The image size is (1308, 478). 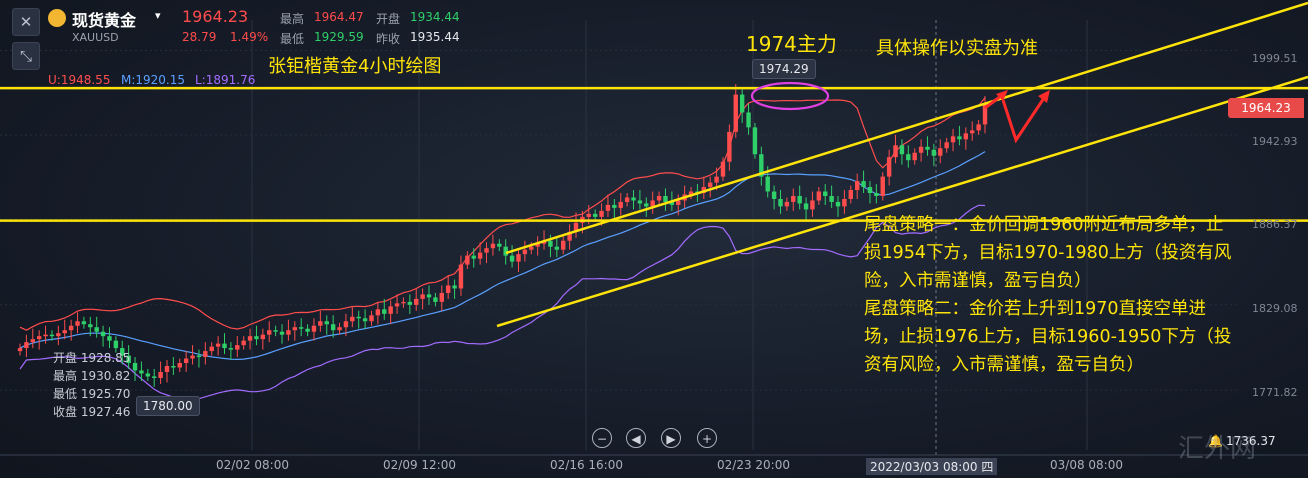 What do you see at coordinates (158, 15) in the screenshot?
I see `chevron-down-icon: ▾` at bounding box center [158, 15].